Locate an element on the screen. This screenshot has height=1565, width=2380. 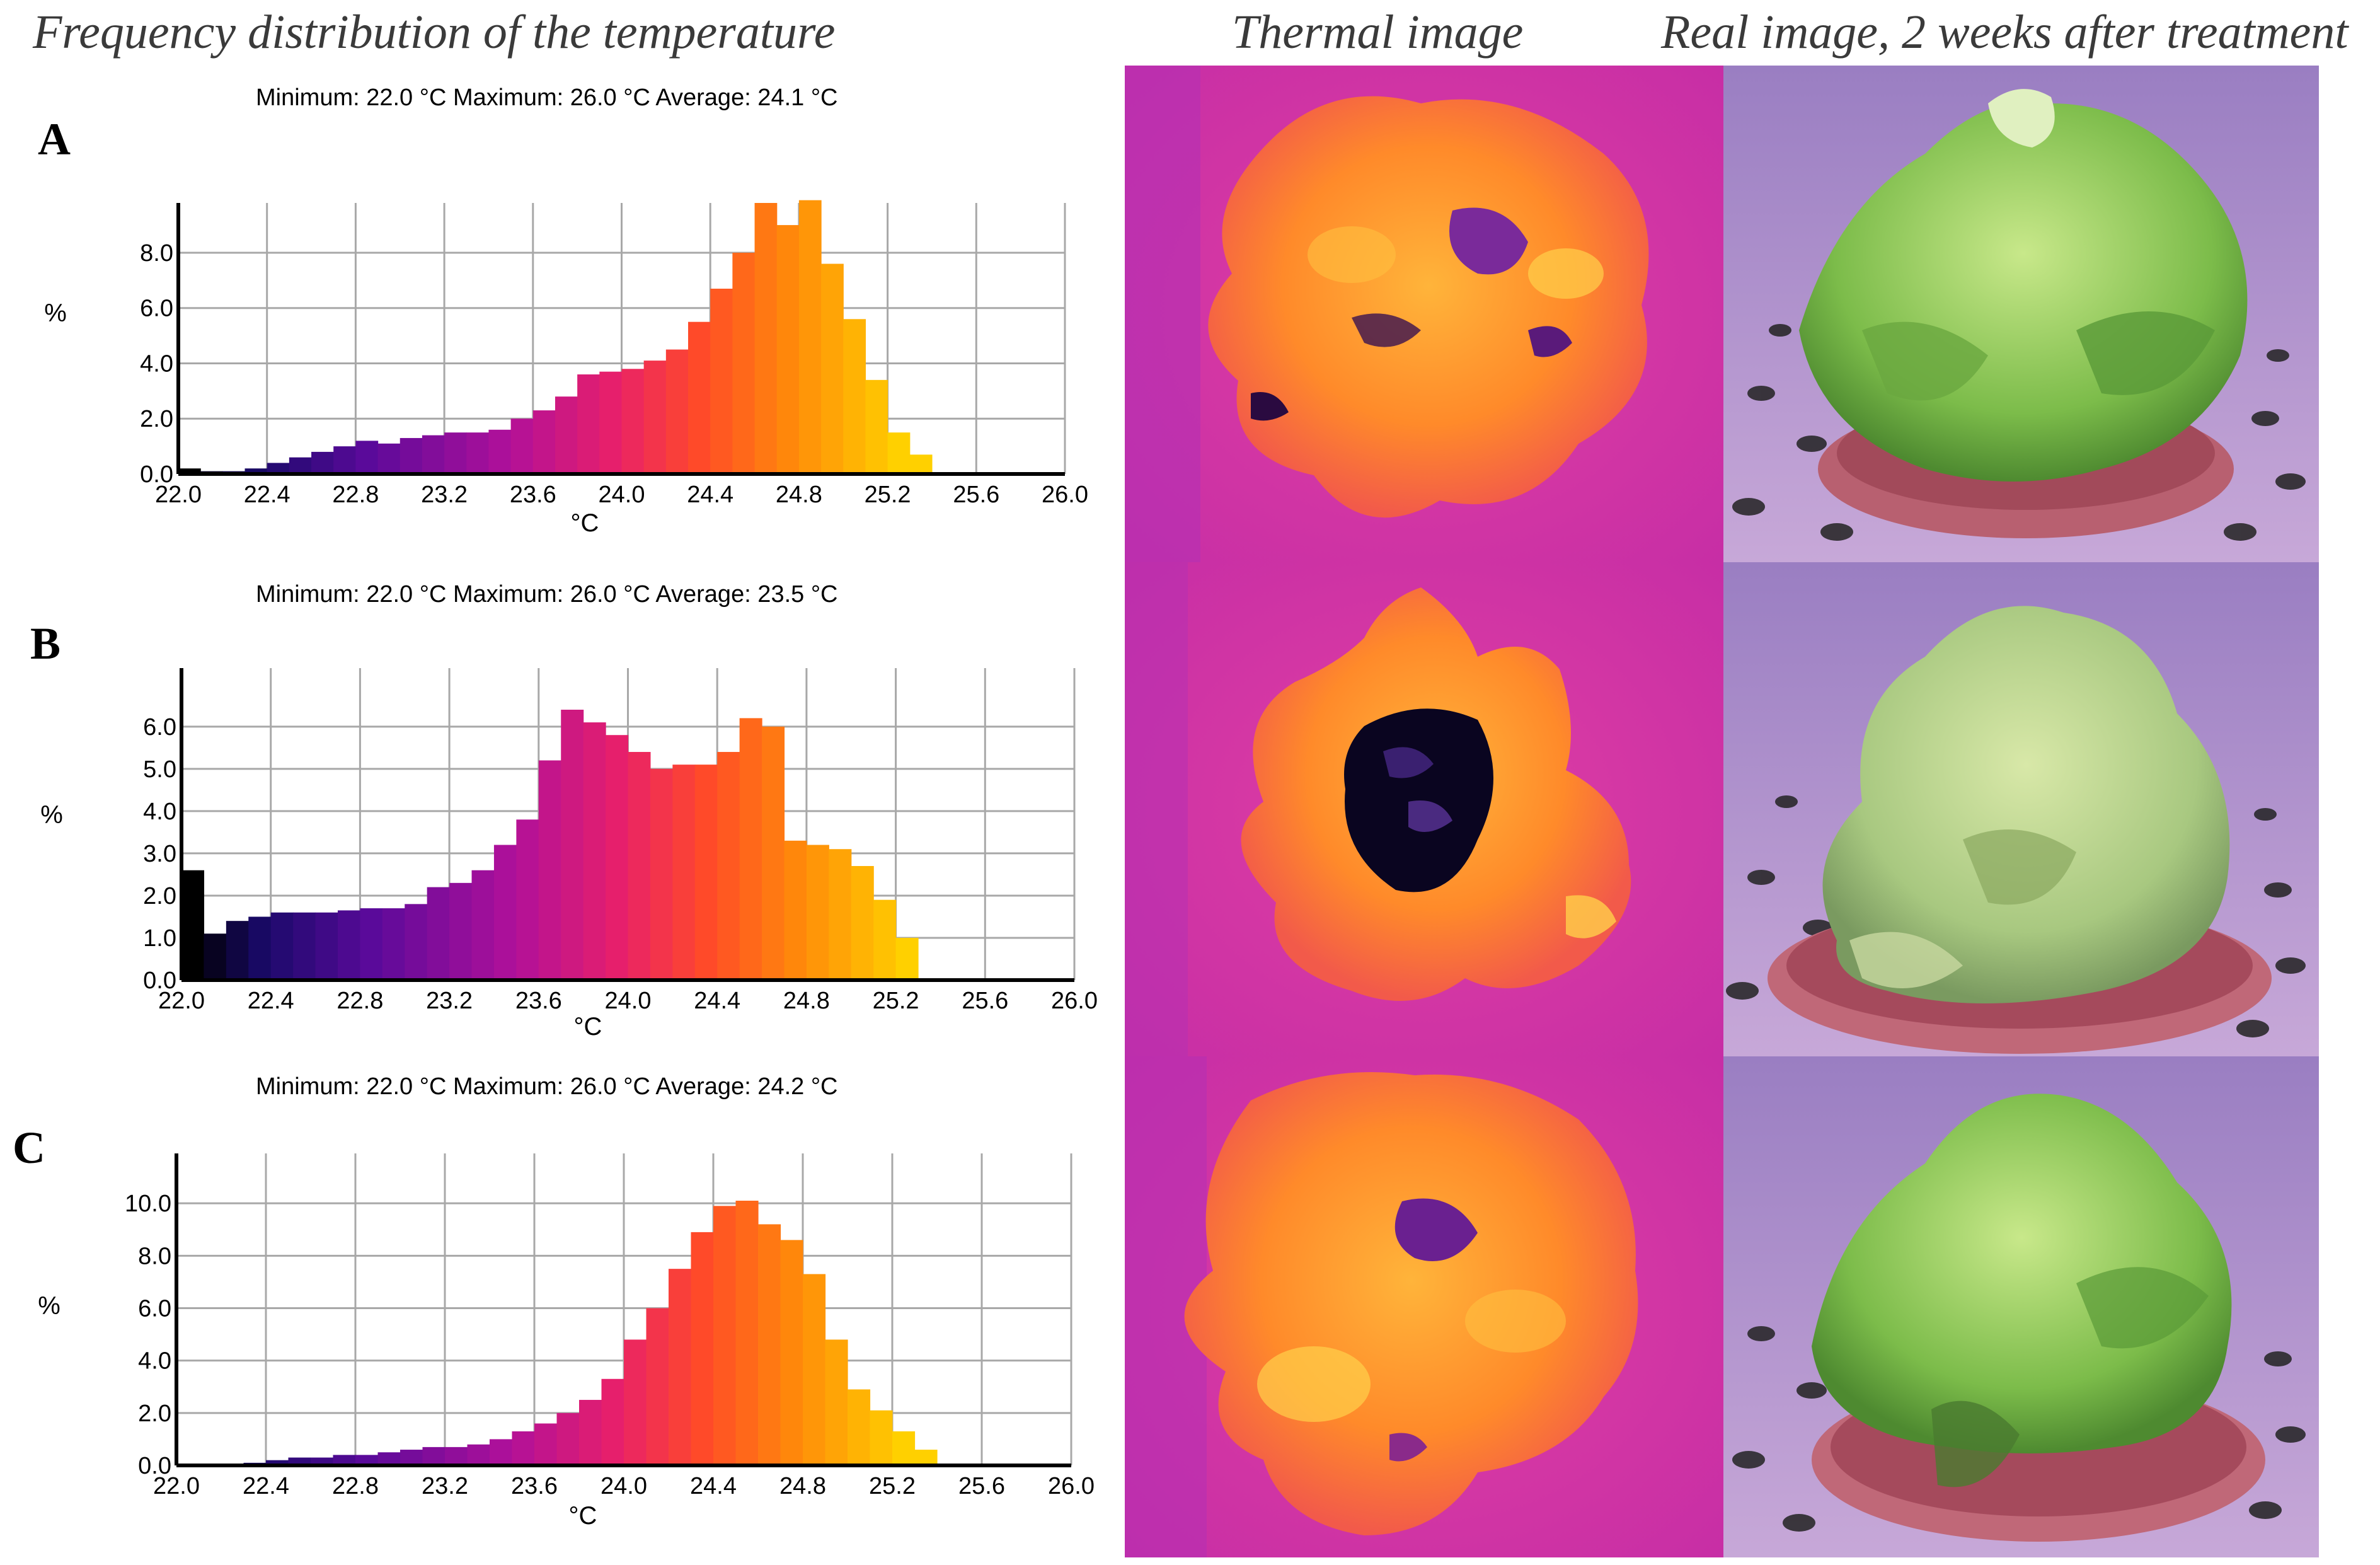
thermal-image-c is located at coordinates (1424, 1306).